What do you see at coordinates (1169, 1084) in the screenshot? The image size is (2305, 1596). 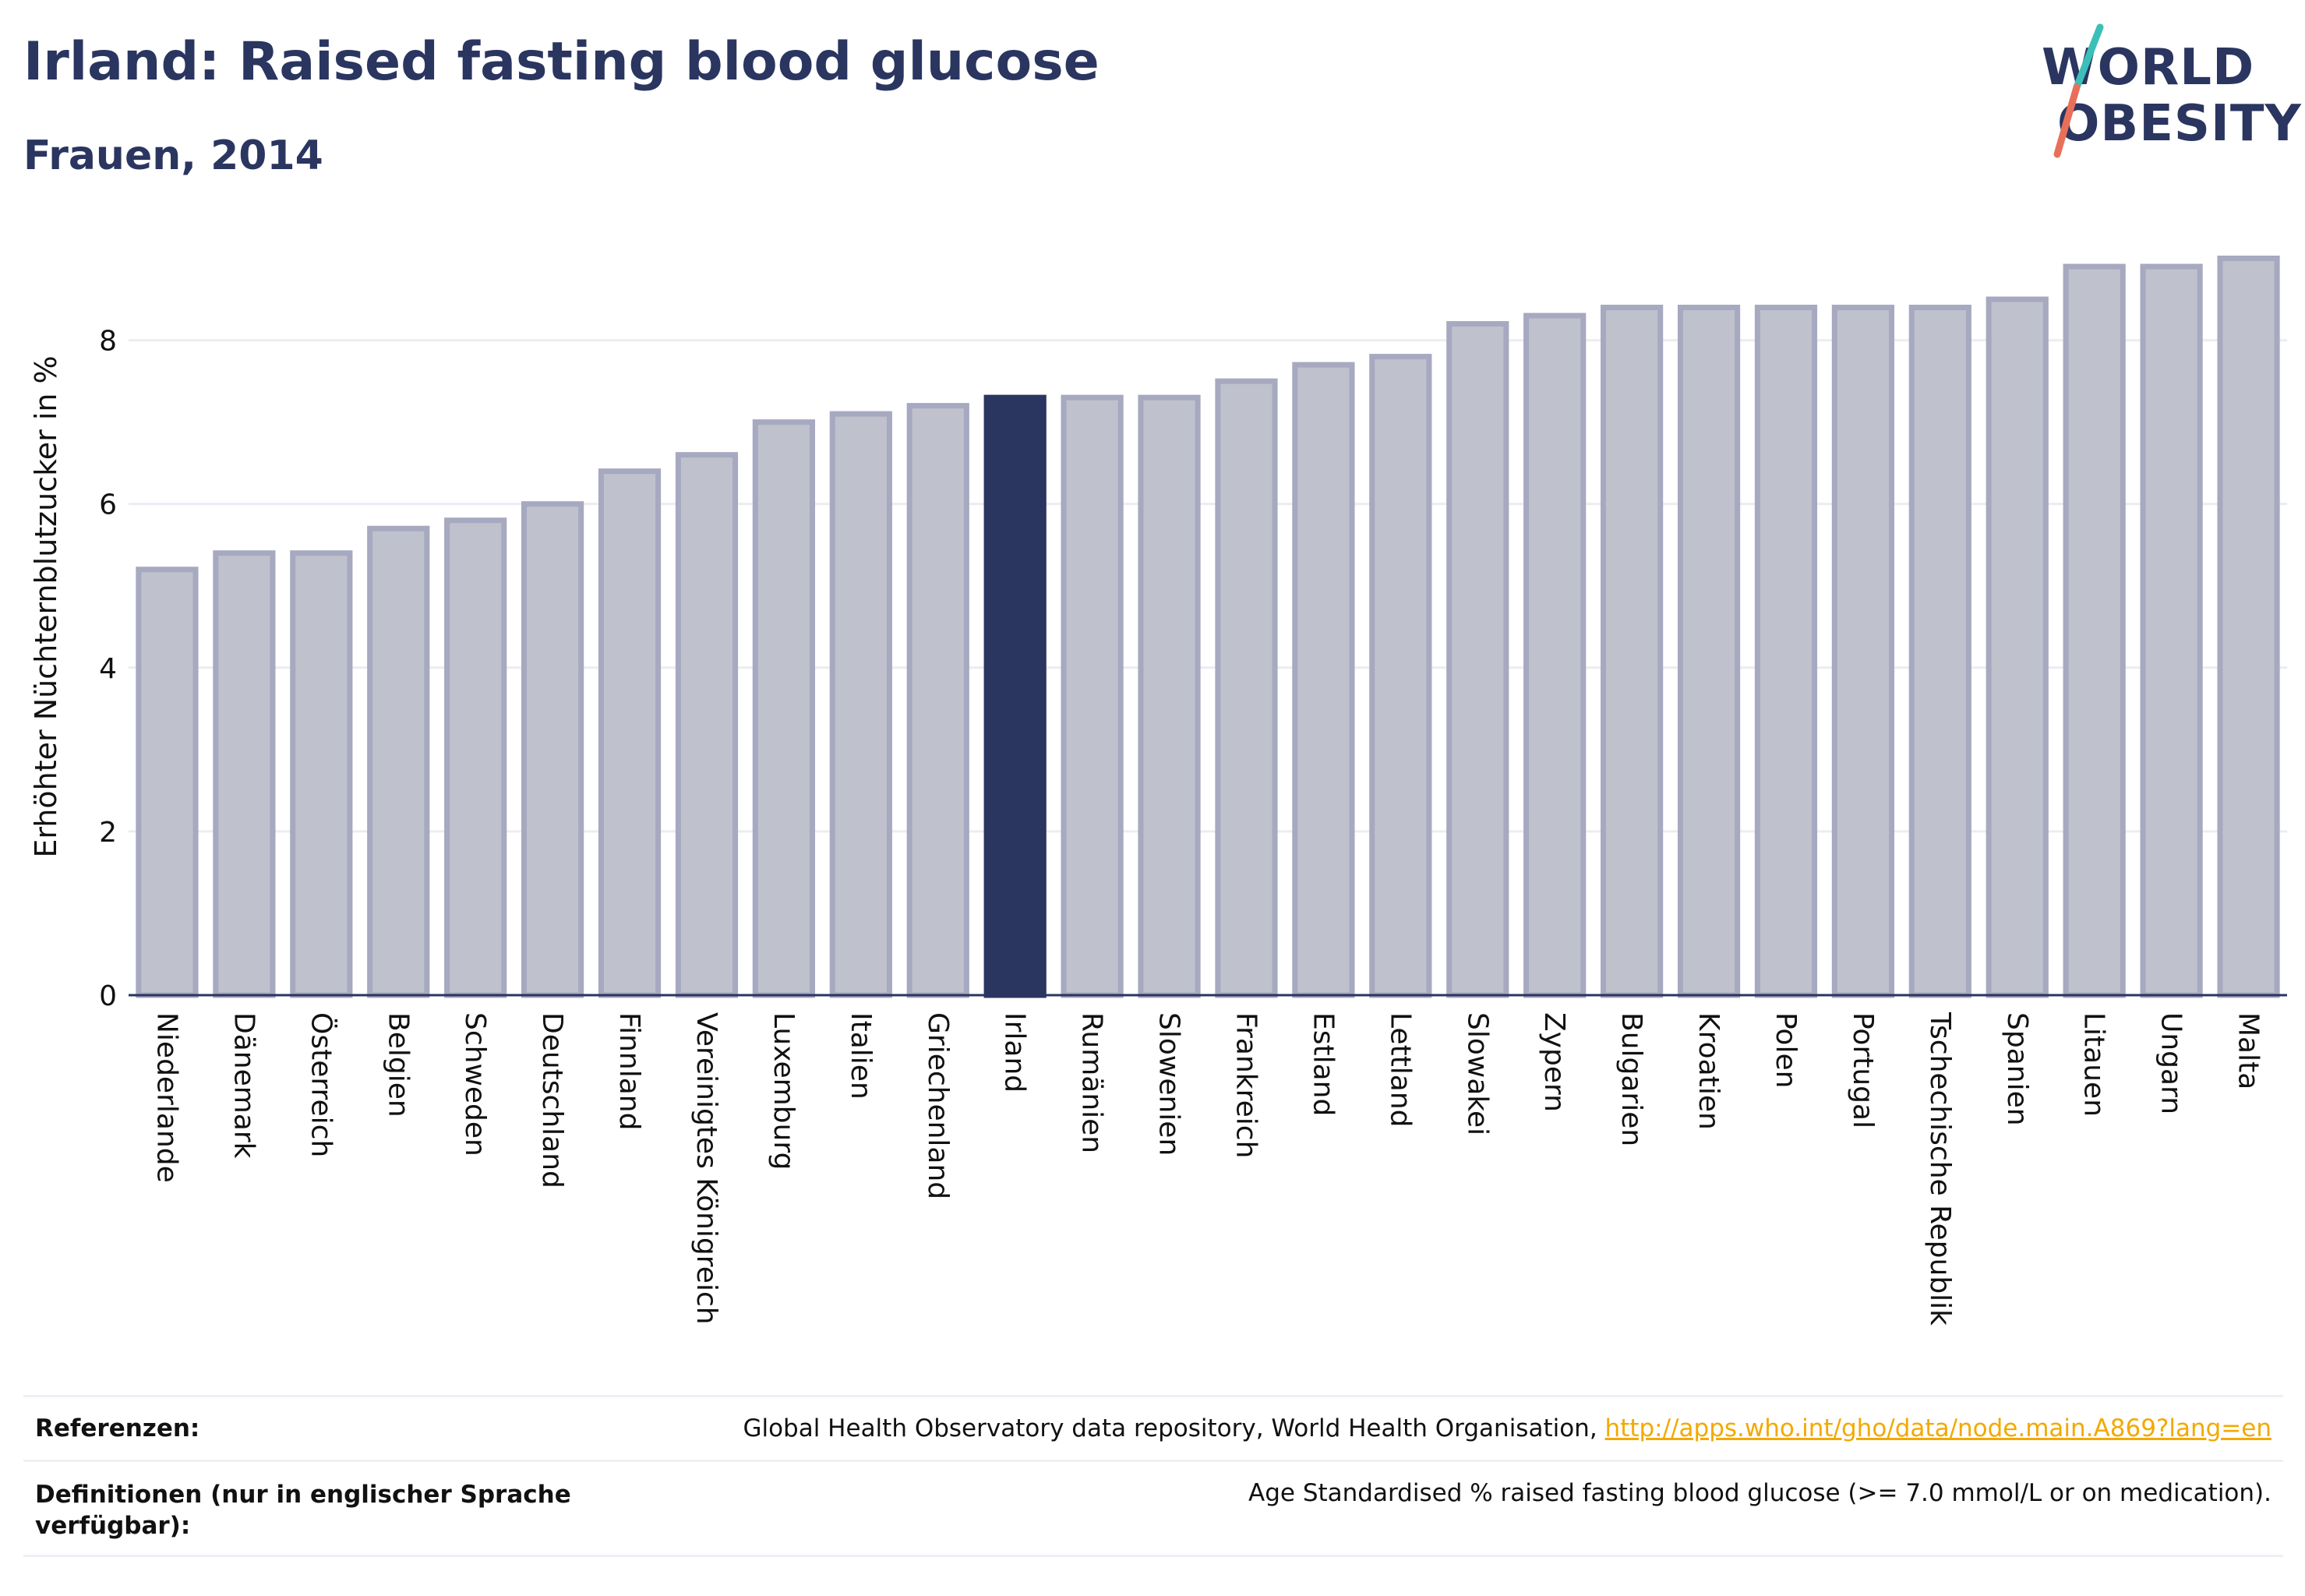 I see `x-tick-label: Slowenien` at bounding box center [1169, 1084].